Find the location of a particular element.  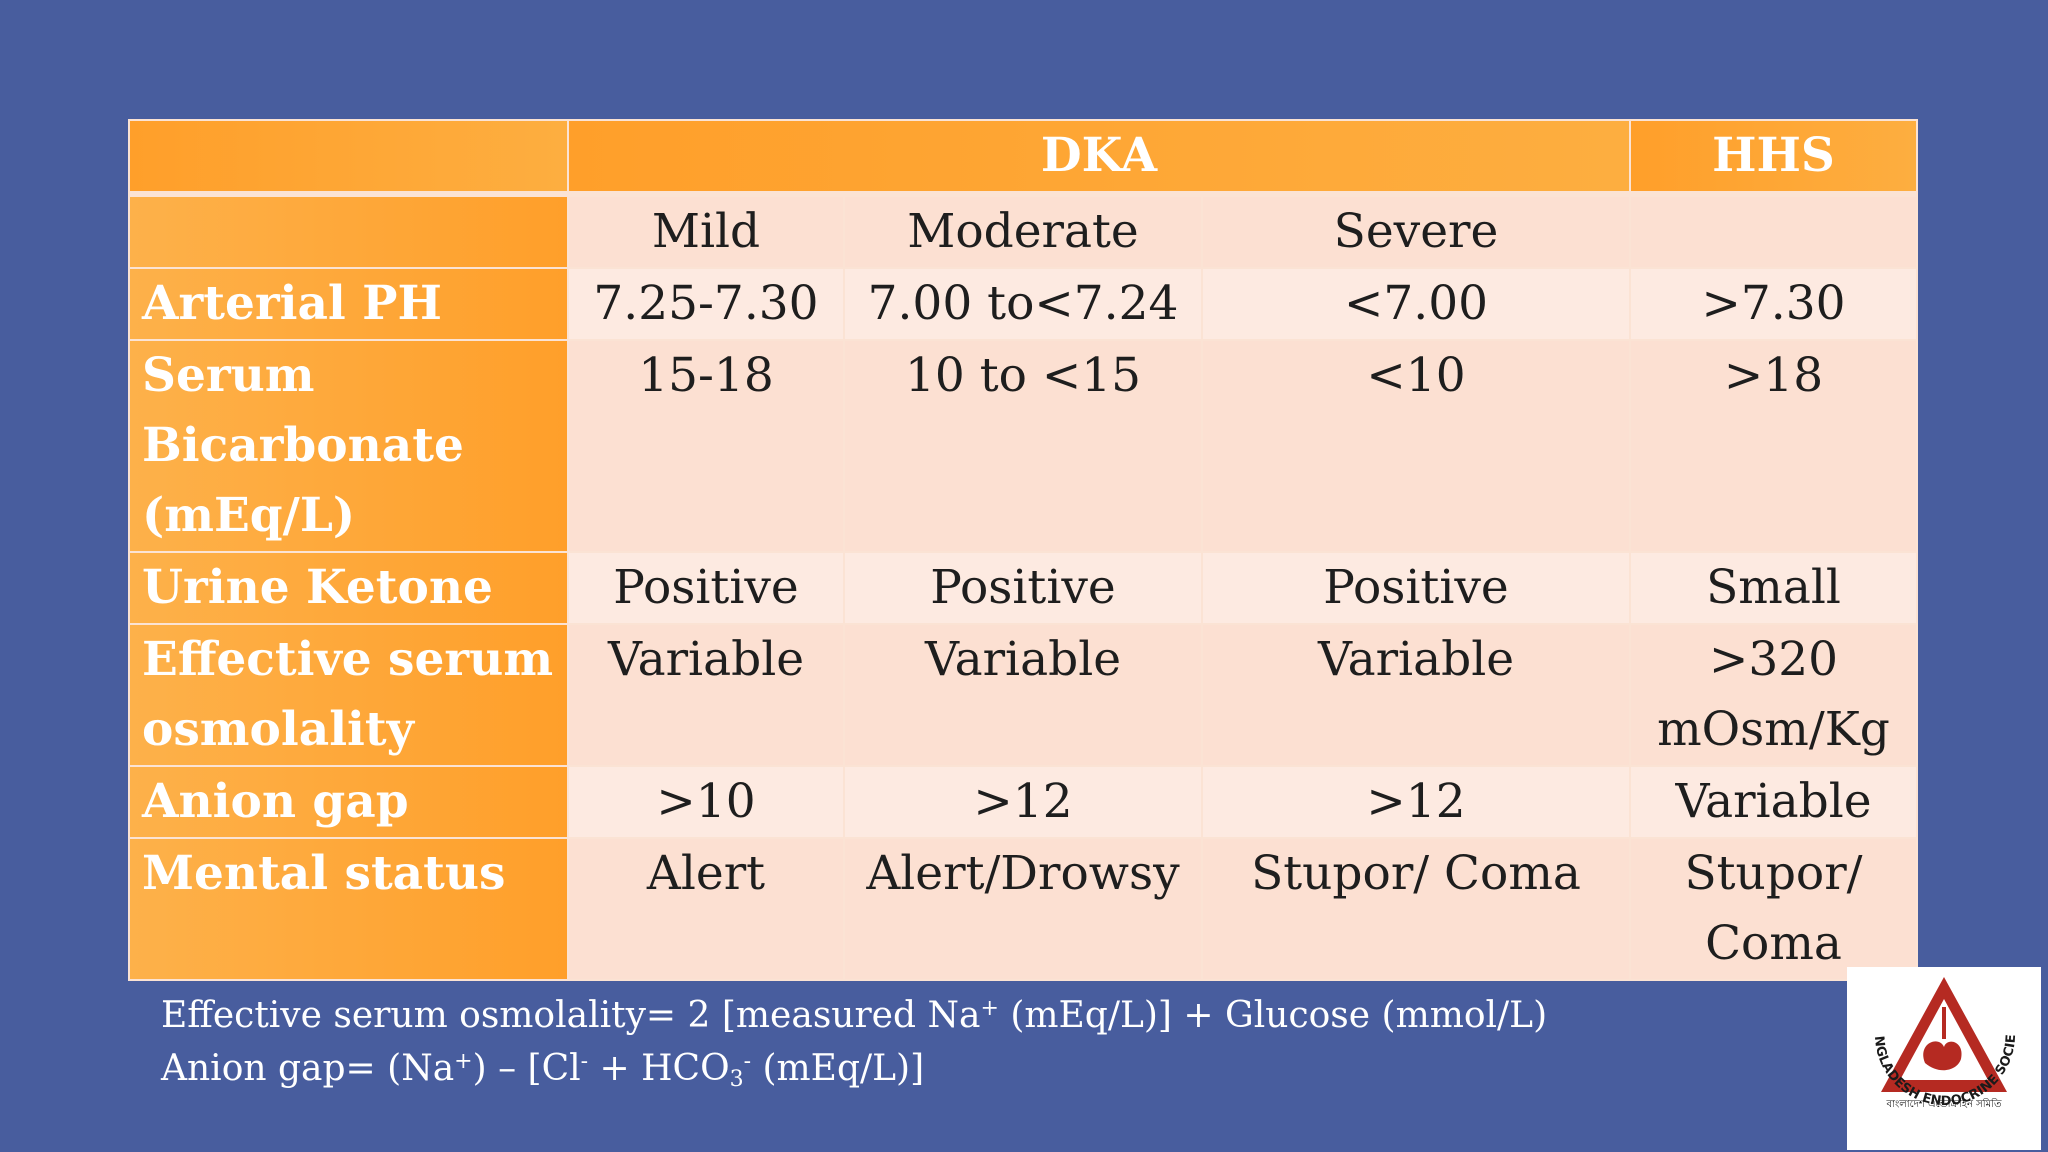

table-header-row: DKA HHS is located at coordinates (1023, 158).